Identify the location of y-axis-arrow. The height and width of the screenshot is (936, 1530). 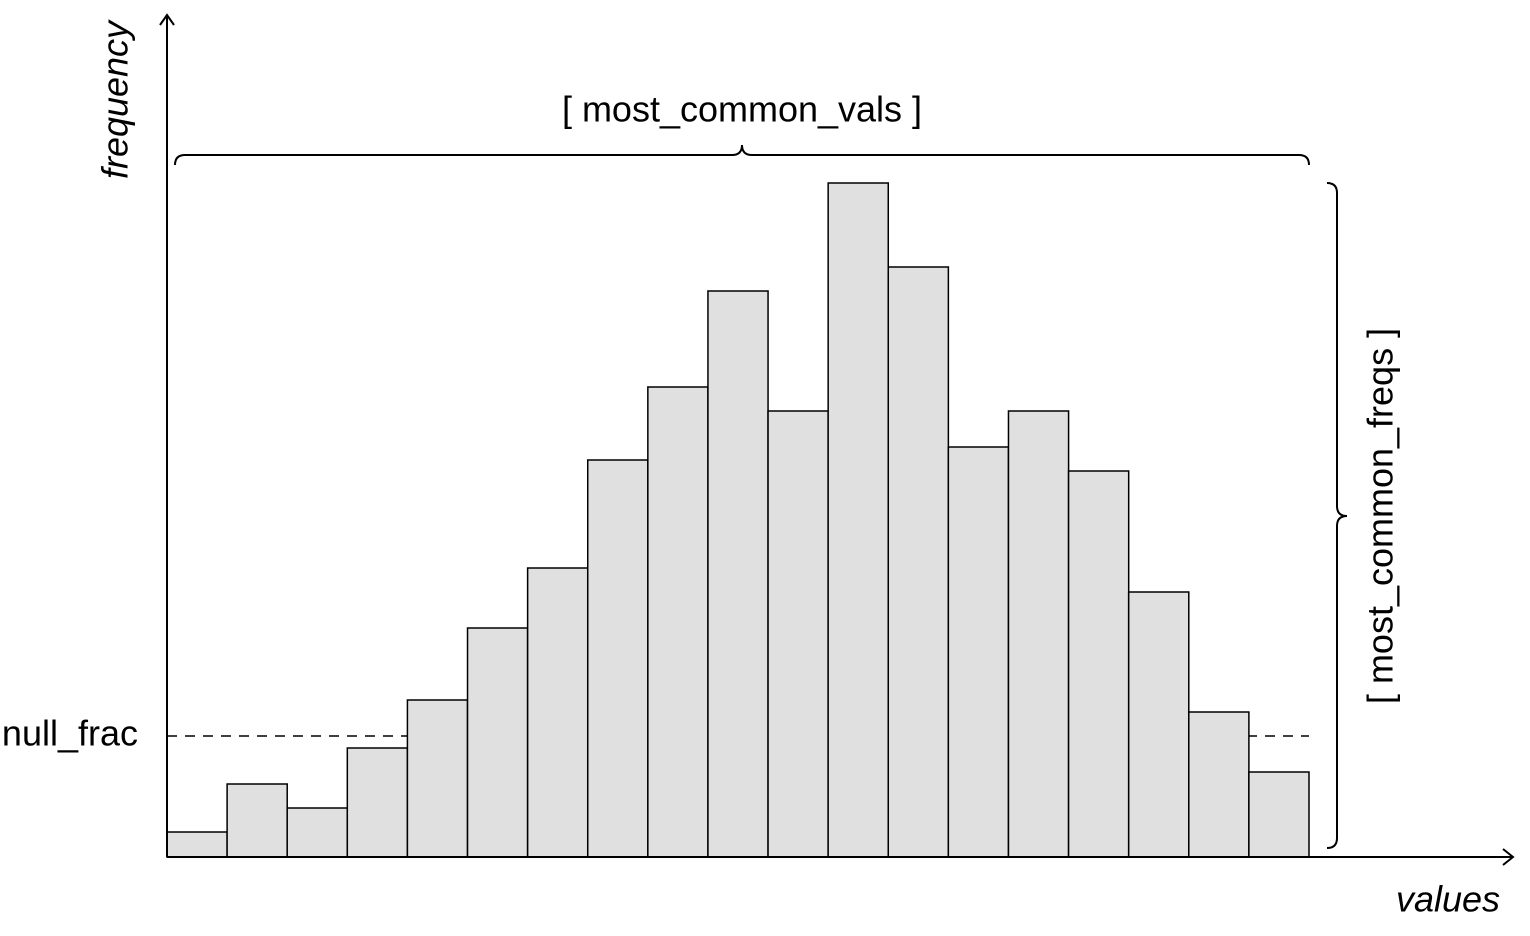
(167, 19).